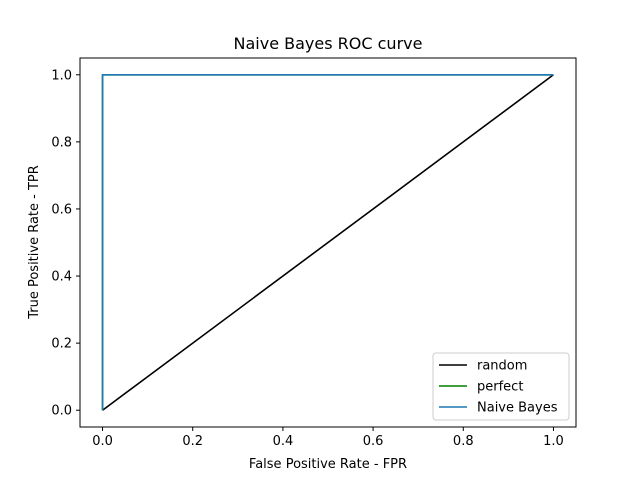 This screenshot has width=640, height=480. I want to click on x-tick-label: 0.2, so click(192, 441).